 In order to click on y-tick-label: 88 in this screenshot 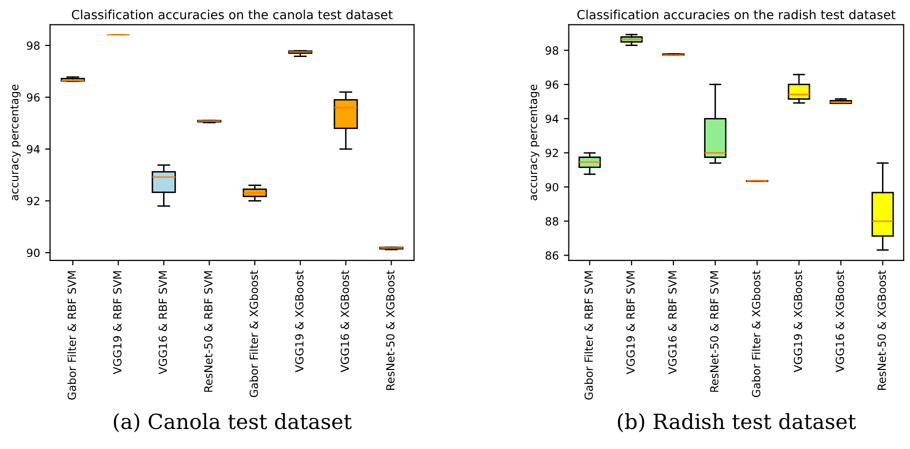, I will do `click(552, 221)`.